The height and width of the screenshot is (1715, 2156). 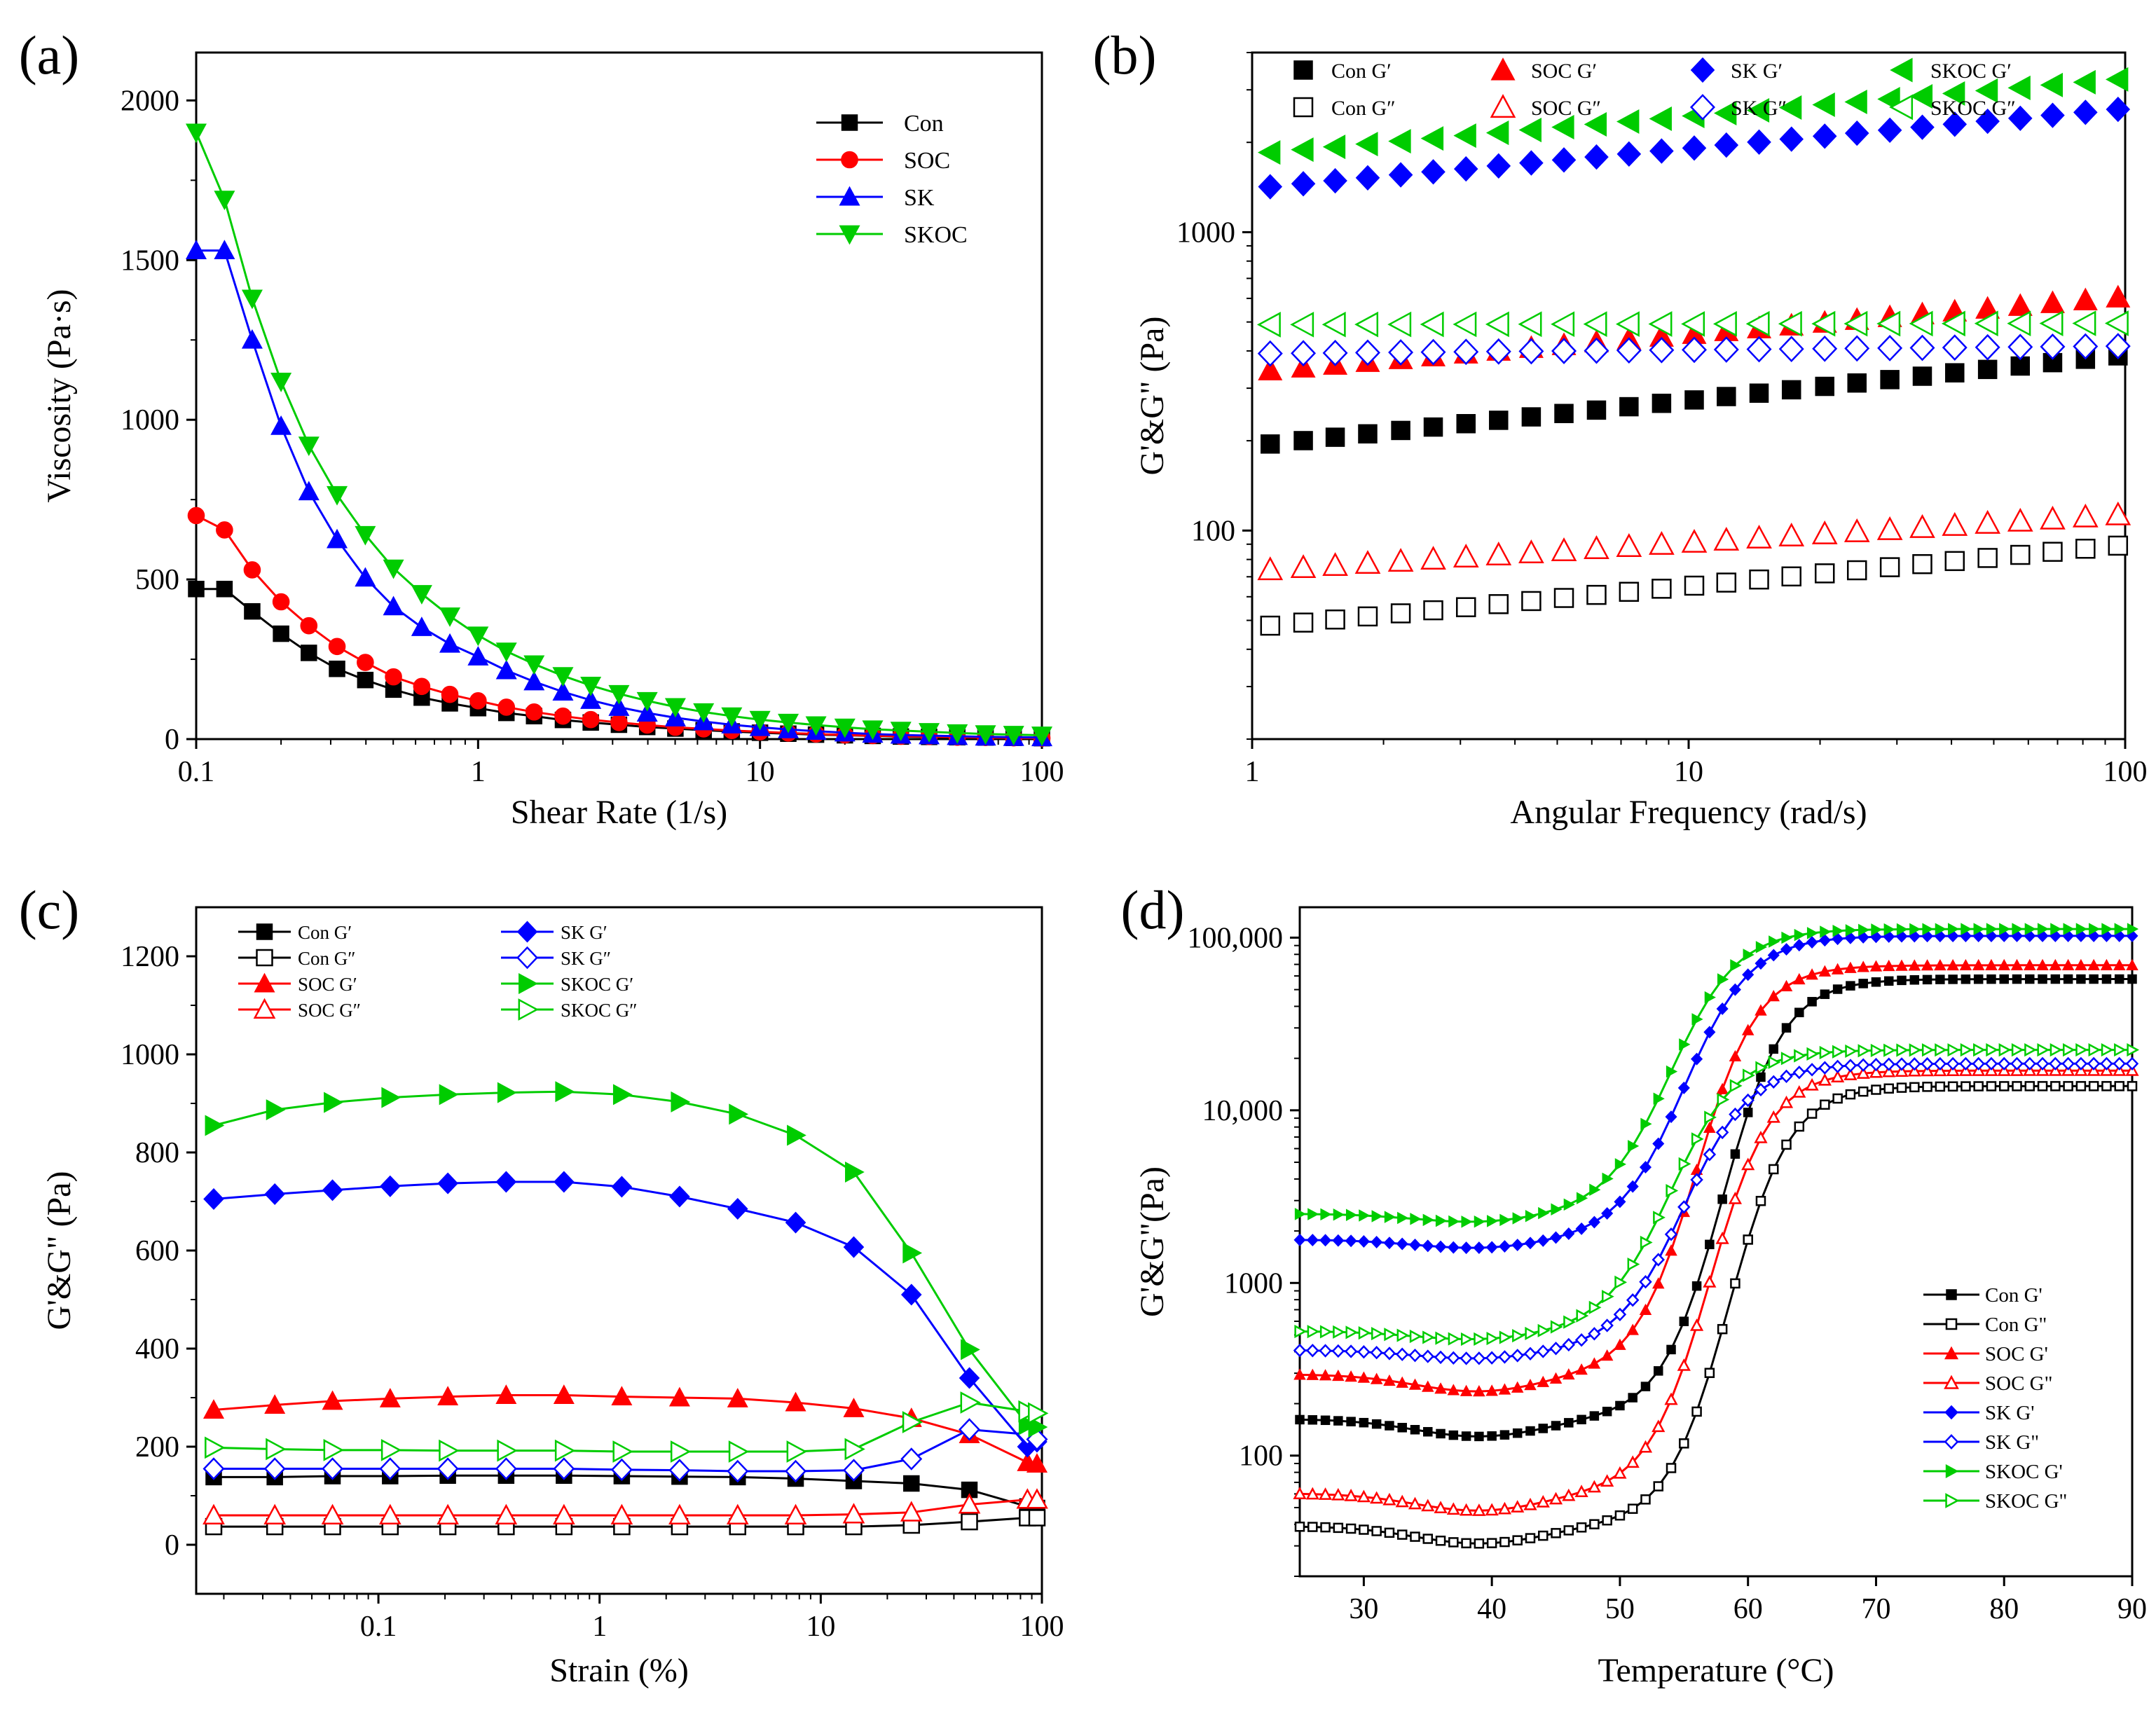 What do you see at coordinates (1243, 1111) in the screenshot?
I see `y-tick-label: 10,000` at bounding box center [1243, 1111].